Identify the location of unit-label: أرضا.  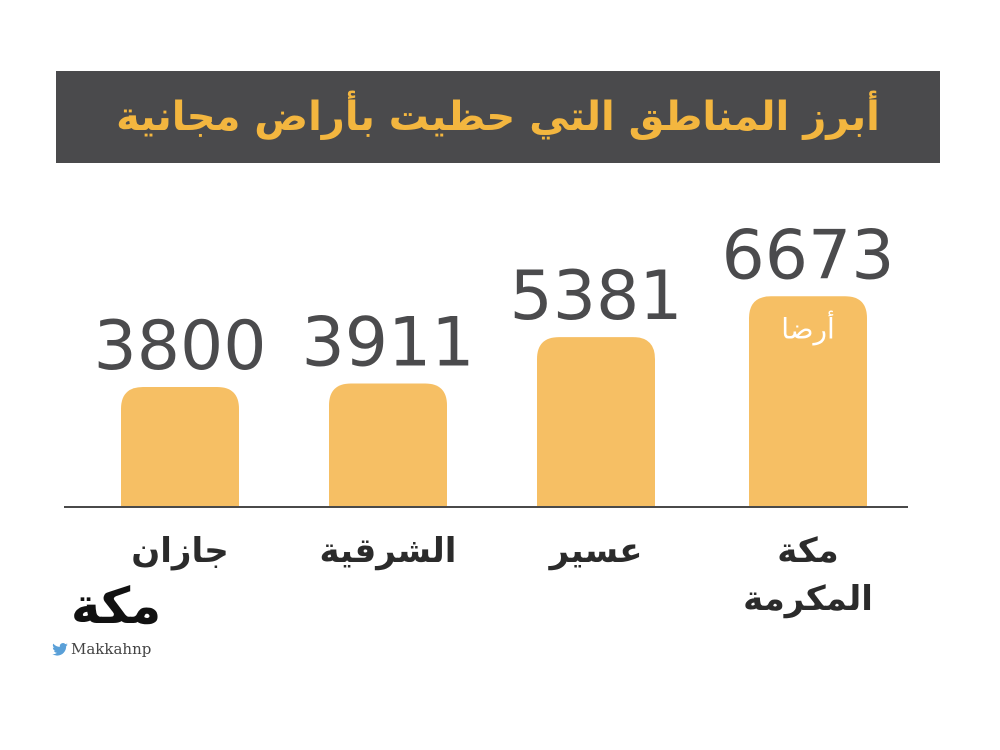
(808, 327).